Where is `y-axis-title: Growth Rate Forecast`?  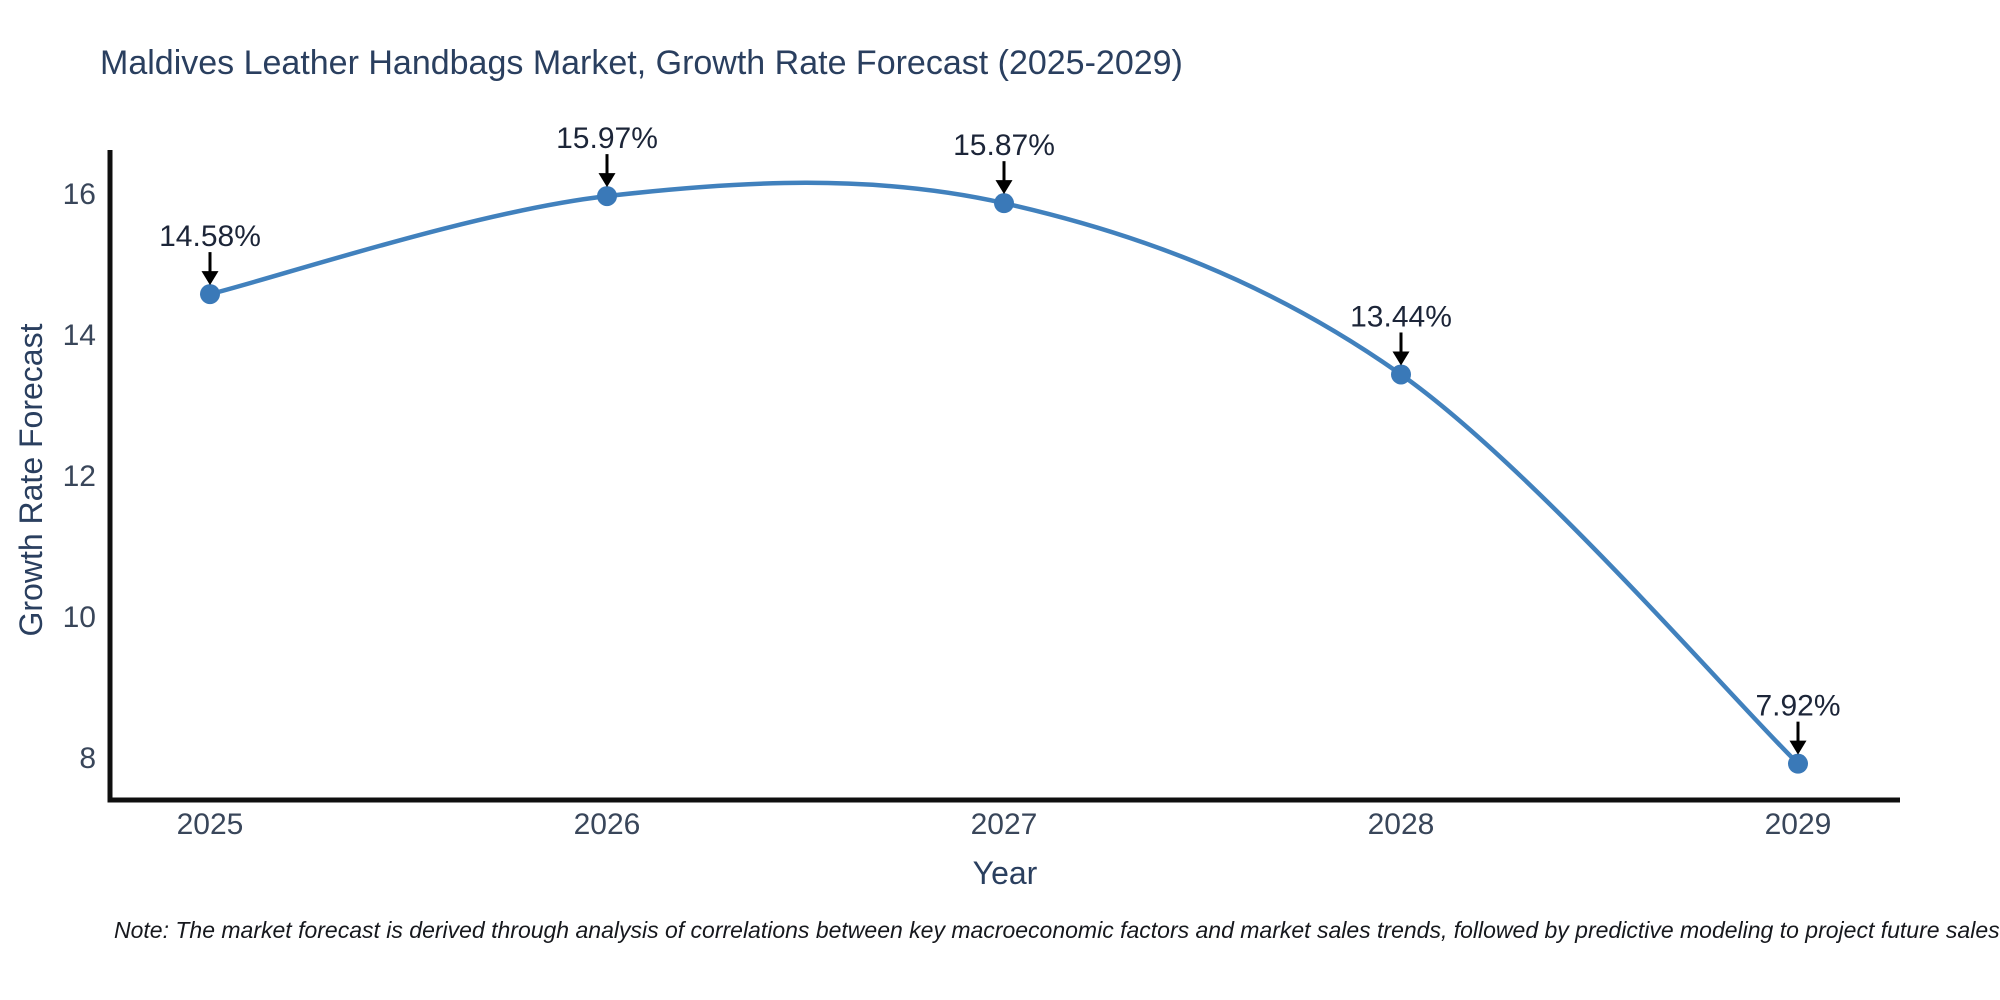 y-axis-title: Growth Rate Forecast is located at coordinates (31, 479).